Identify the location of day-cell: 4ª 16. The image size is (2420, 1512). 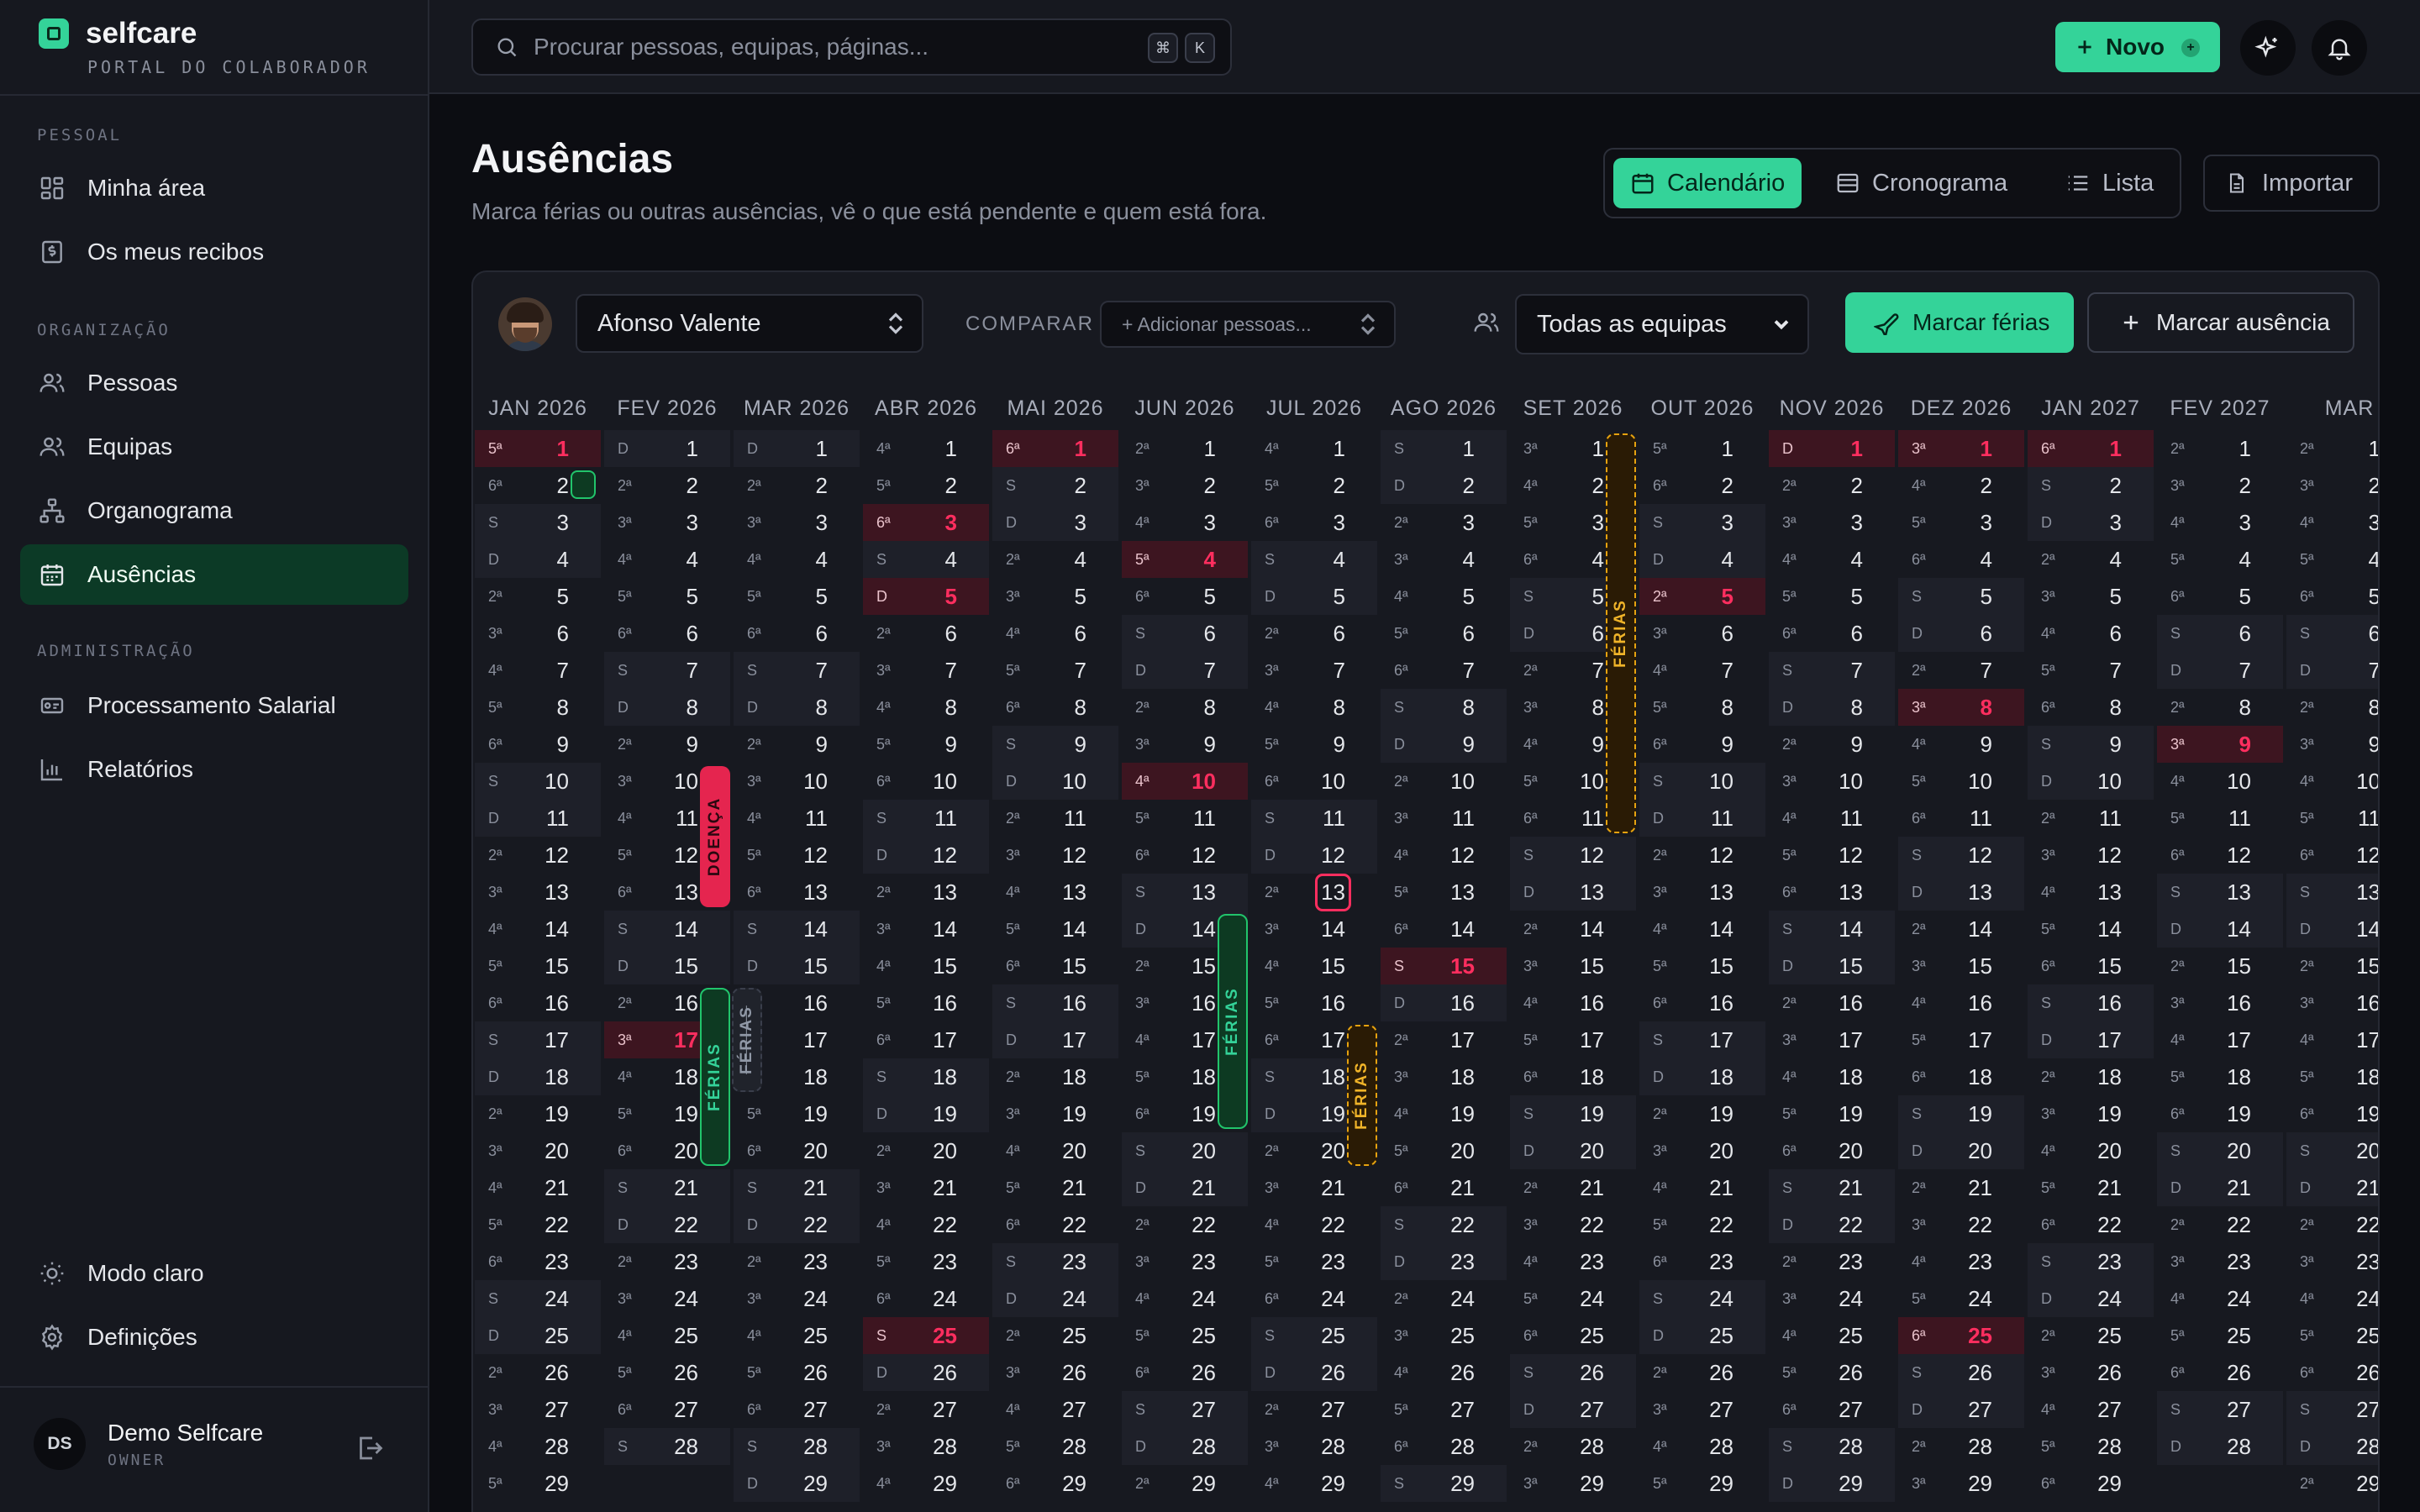
(1961, 1002).